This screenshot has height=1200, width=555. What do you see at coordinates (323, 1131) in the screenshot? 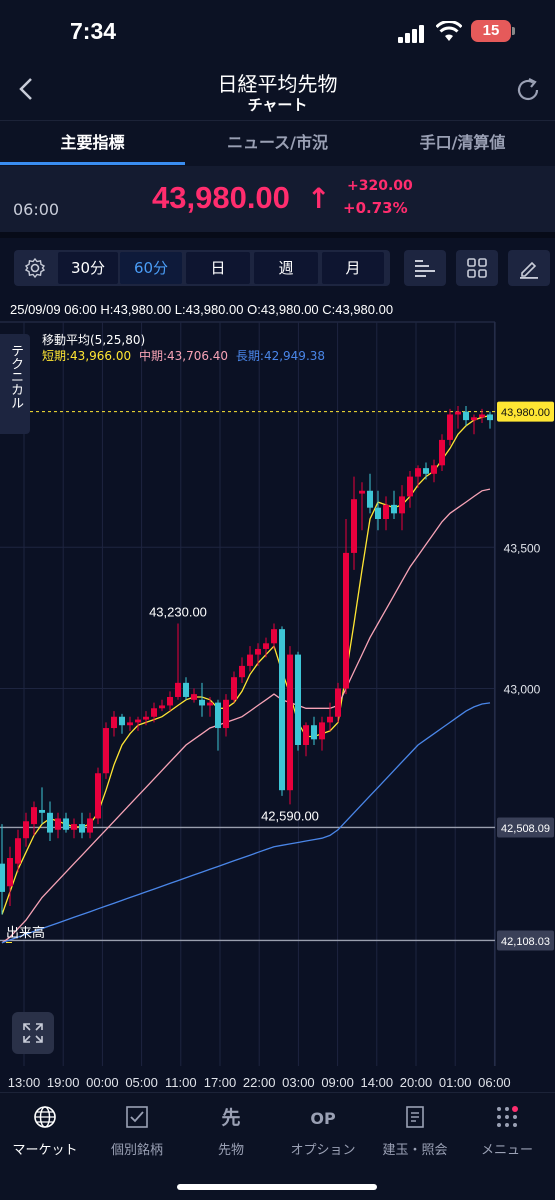
I see `nav-options: OP オプション` at bounding box center [323, 1131].